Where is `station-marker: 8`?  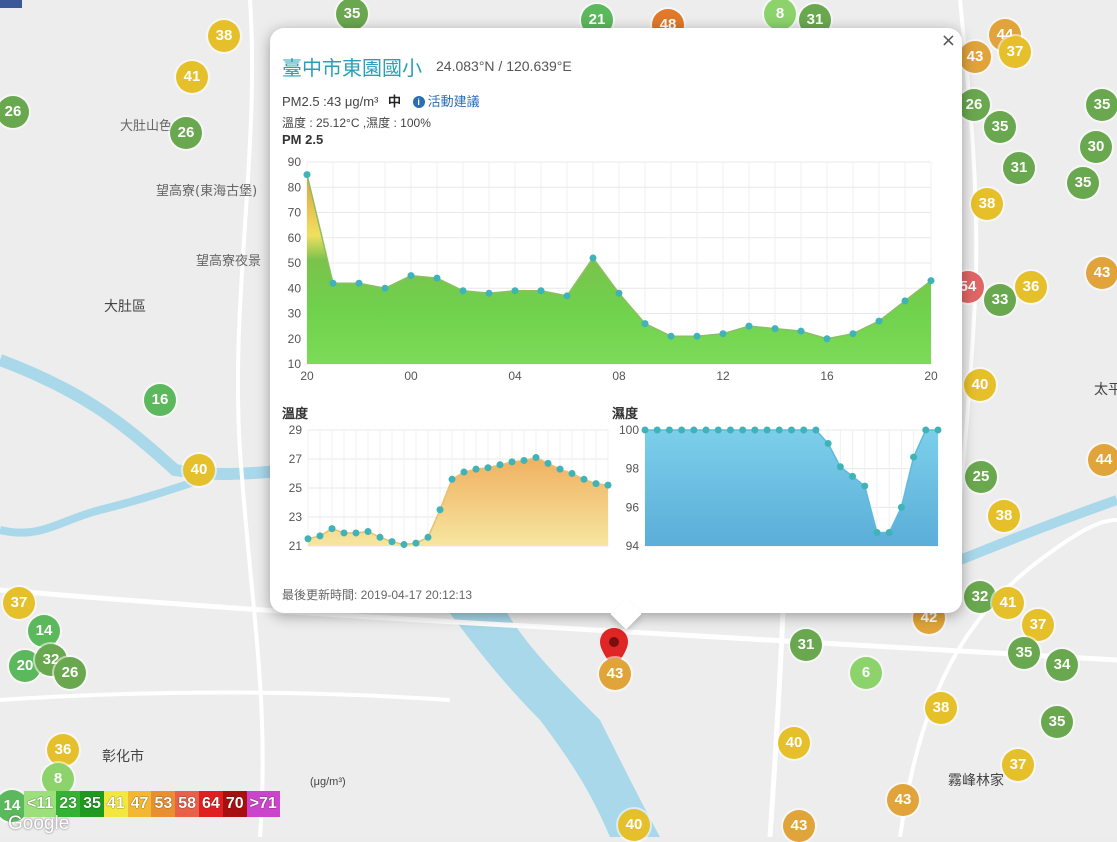 station-marker: 8 is located at coordinates (58, 779).